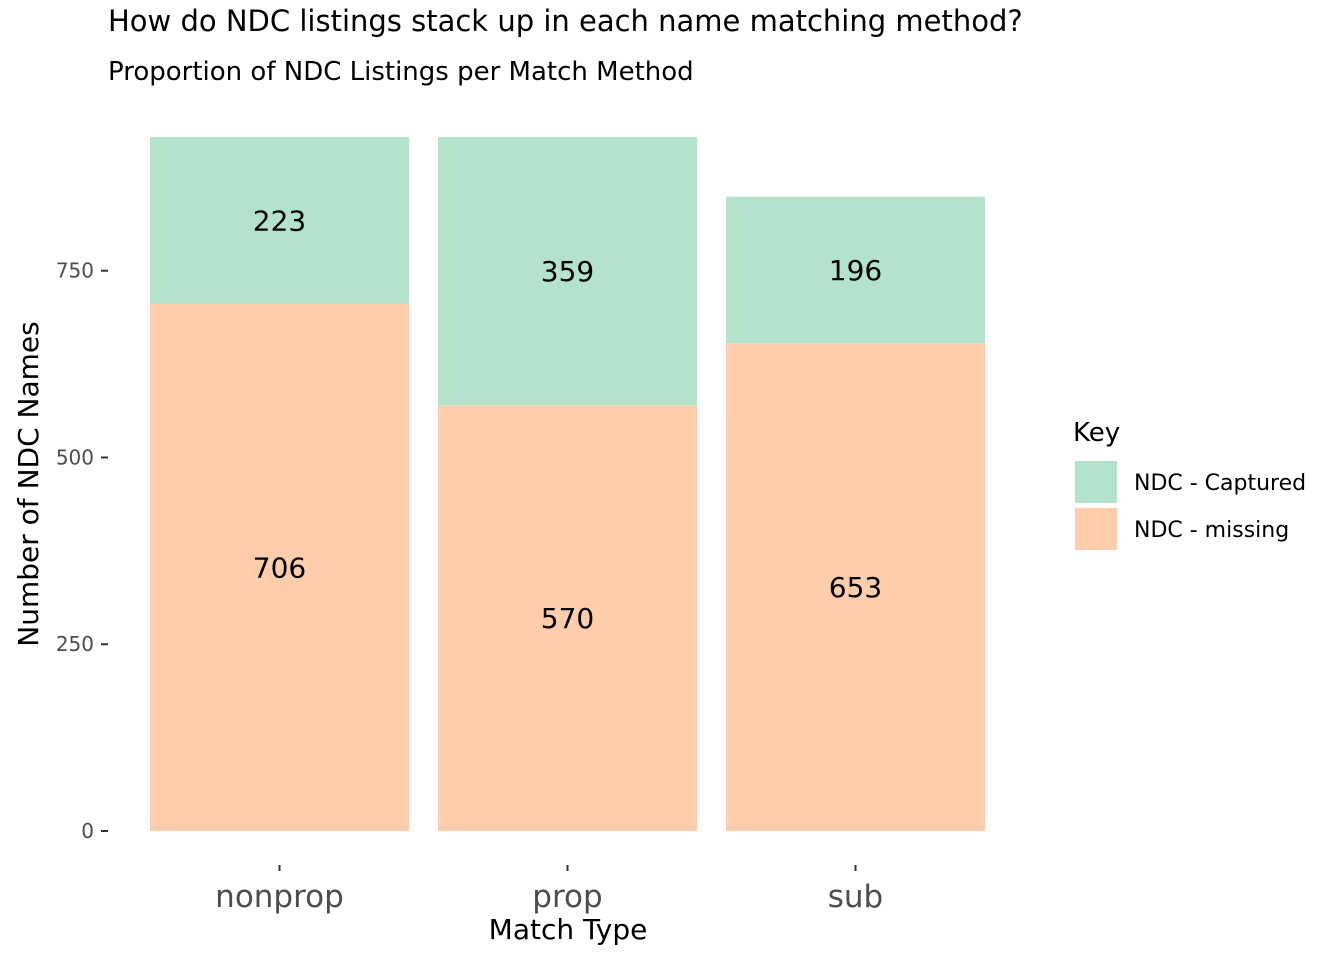  I want to click on bar-value-label: 706, so click(279, 567).